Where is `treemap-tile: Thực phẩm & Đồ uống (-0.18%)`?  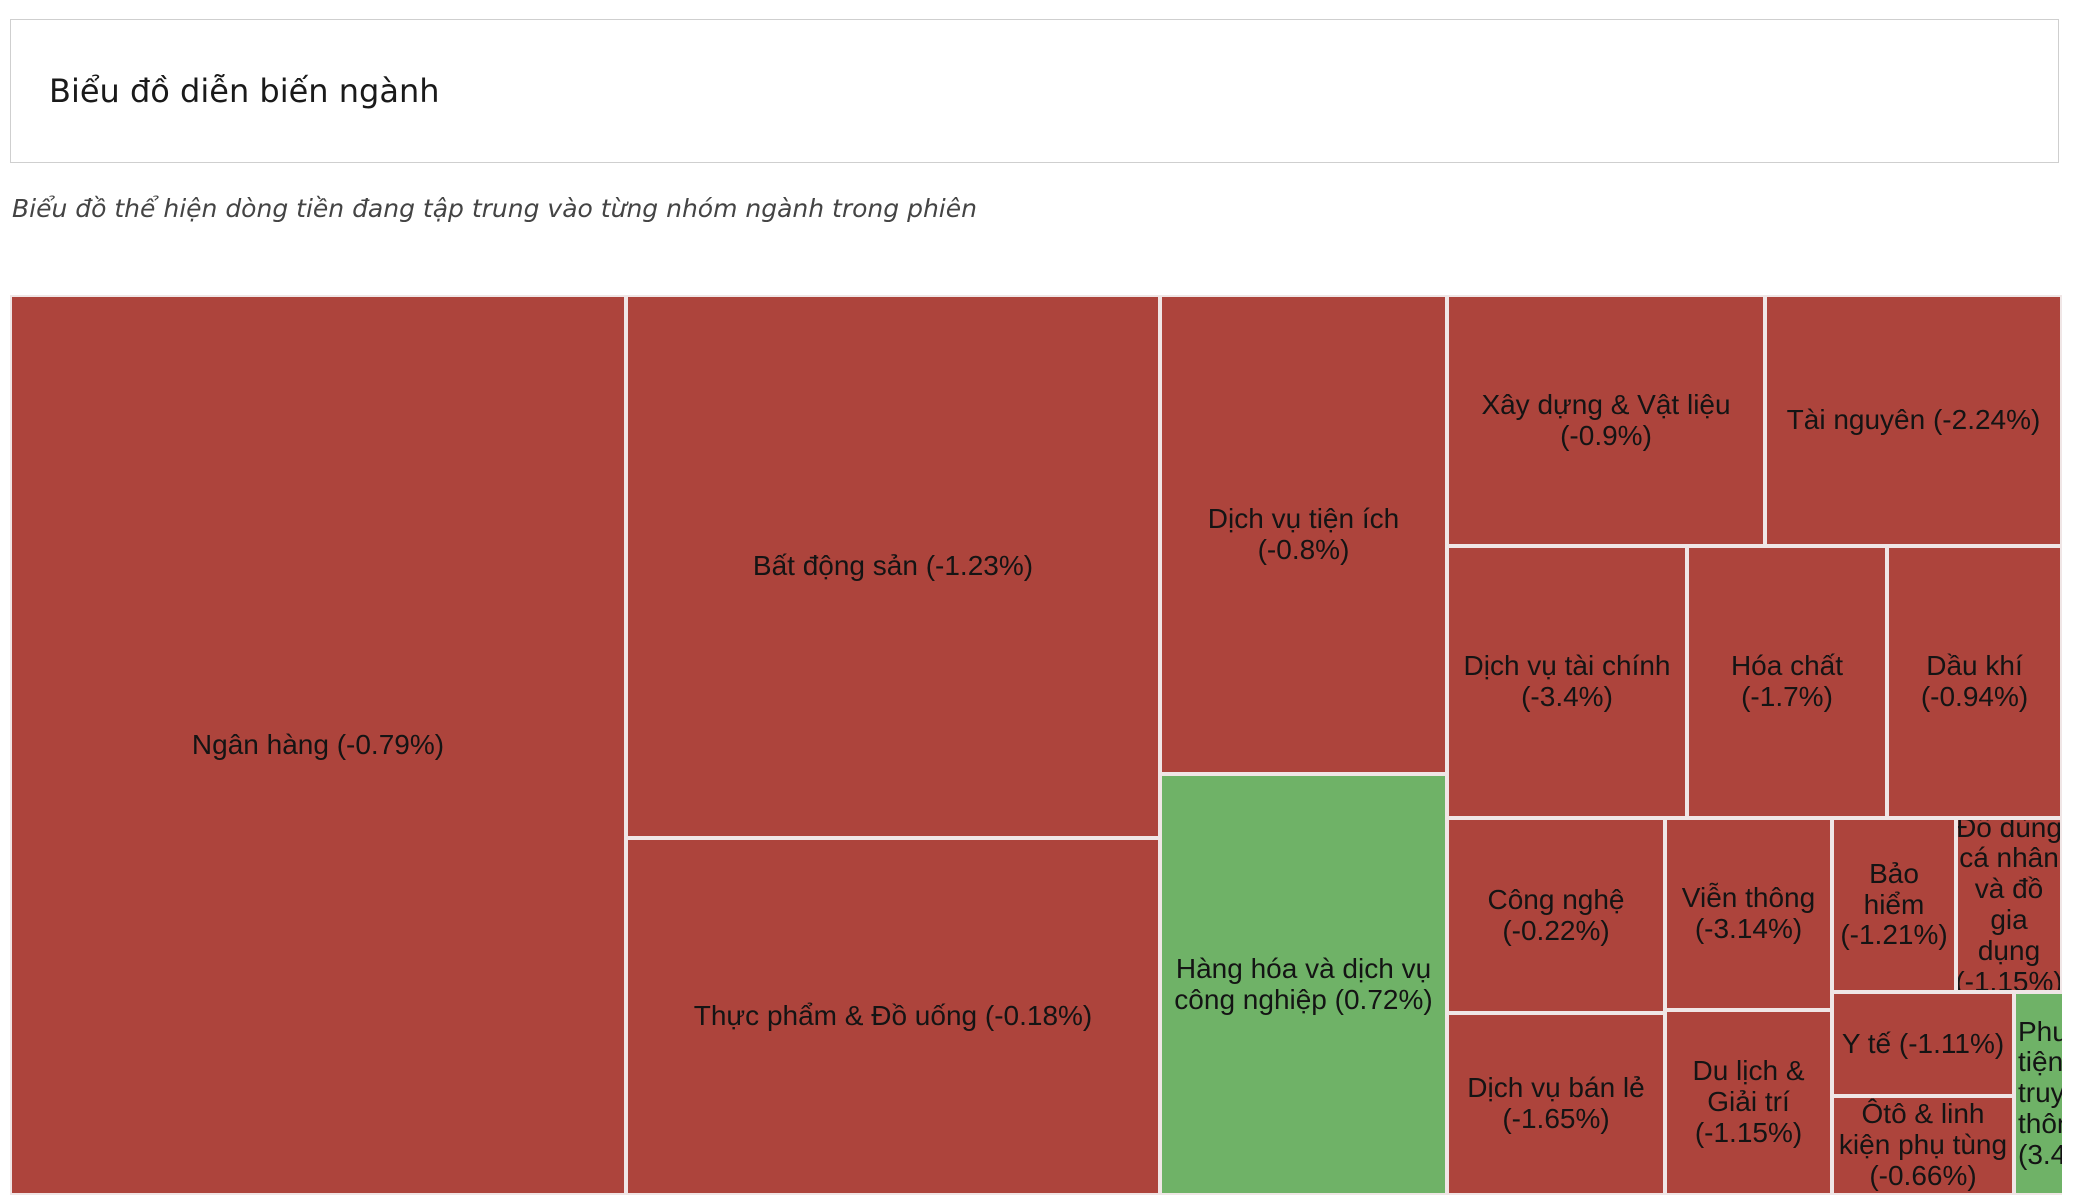
treemap-tile: Thực phẩm & Đồ uống (-0.18%) is located at coordinates (893, 1016).